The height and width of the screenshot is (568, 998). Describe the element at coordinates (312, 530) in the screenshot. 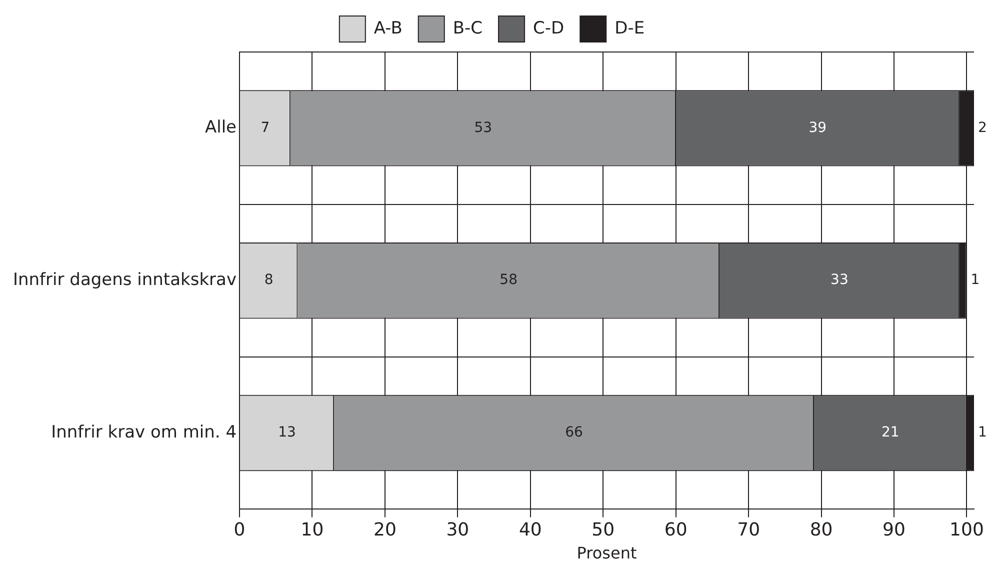

I see `x-tick-label: 10` at that location.